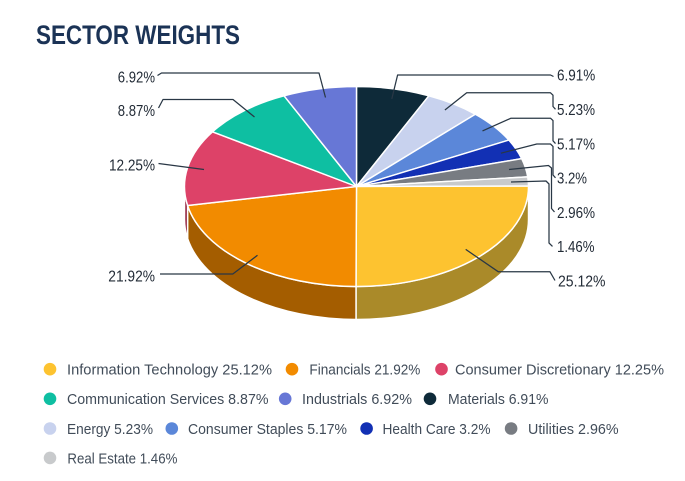  Describe the element at coordinates (498, 399) in the screenshot. I see `svg-text: Materials 6.91%` at that location.